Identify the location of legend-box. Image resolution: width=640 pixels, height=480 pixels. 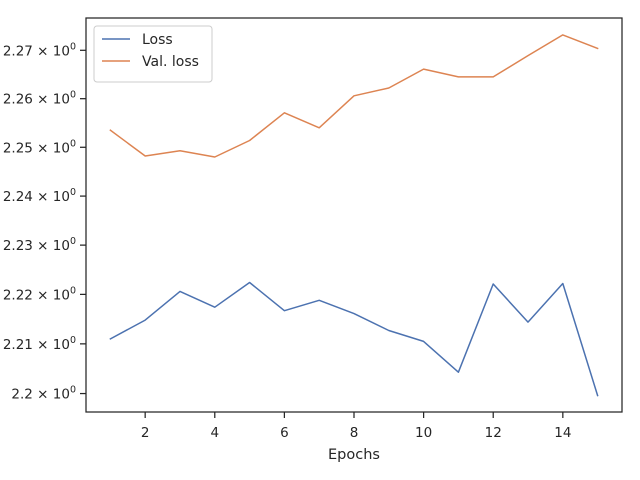
(153, 54).